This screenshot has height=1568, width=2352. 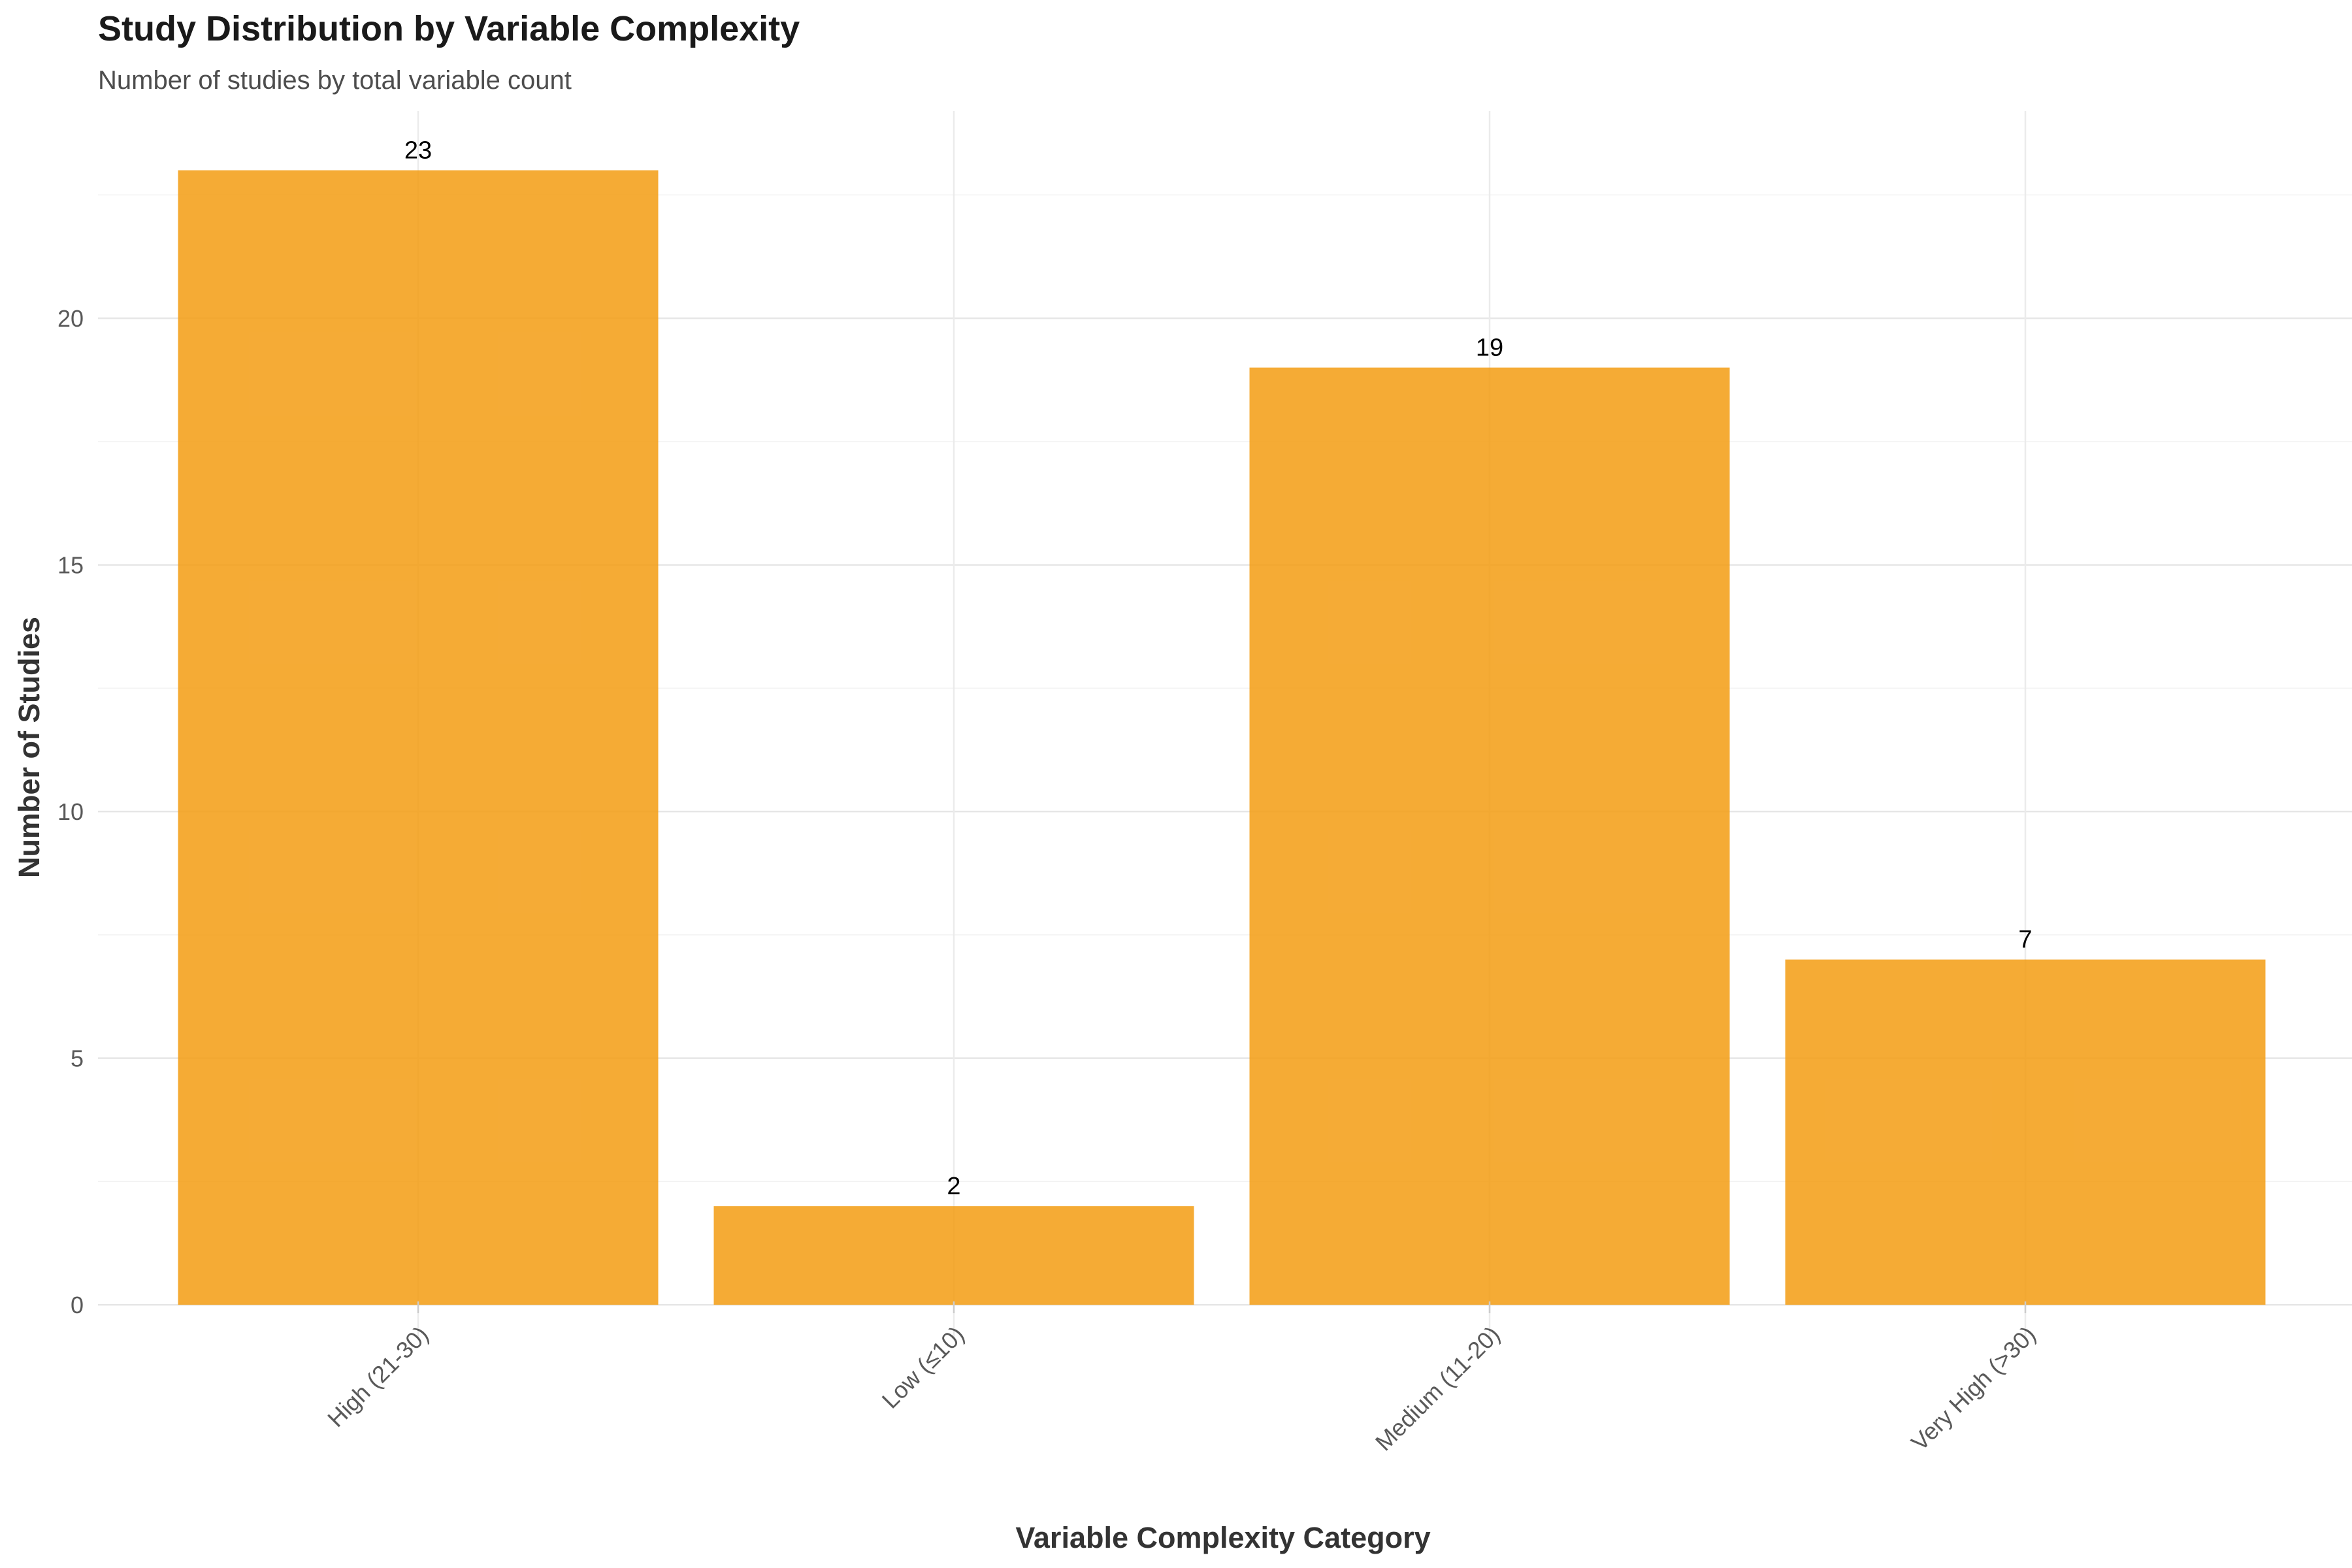 I want to click on bar-value-label: 2, so click(x=953, y=1186).